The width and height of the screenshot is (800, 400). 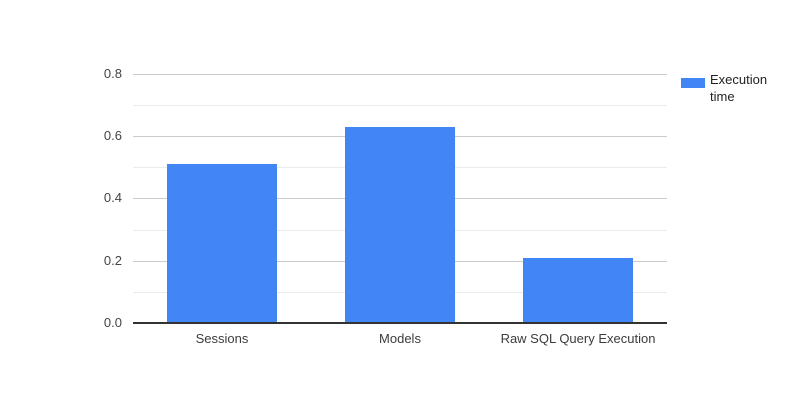 What do you see at coordinates (693, 83) in the screenshot?
I see `legend-swatch-icon` at bounding box center [693, 83].